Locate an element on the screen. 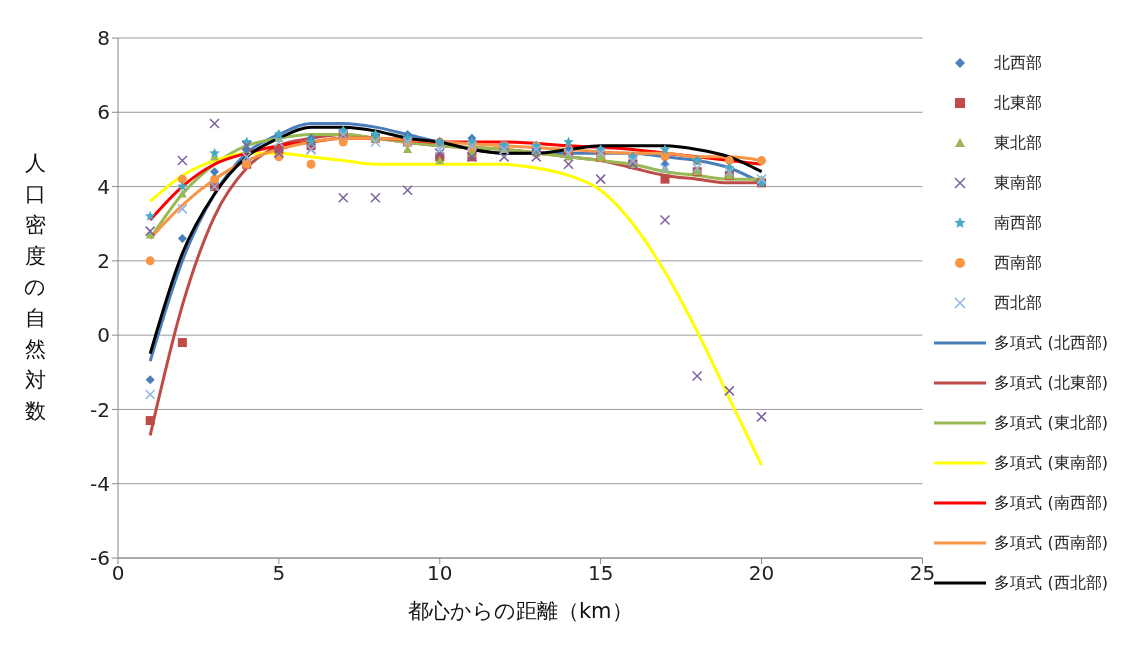  x-tick-label: 15 is located at coordinates (600, 573).